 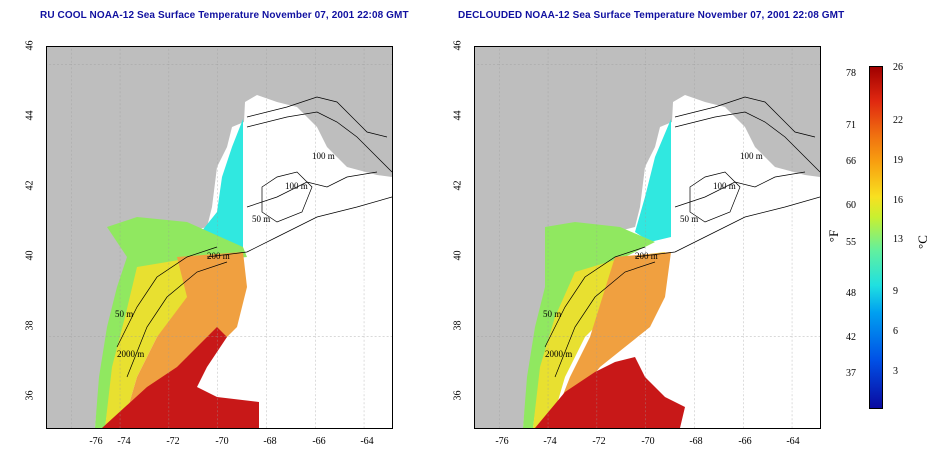 What do you see at coordinates (898, 67) in the screenshot?
I see `colorbar-c-tick: 26` at bounding box center [898, 67].